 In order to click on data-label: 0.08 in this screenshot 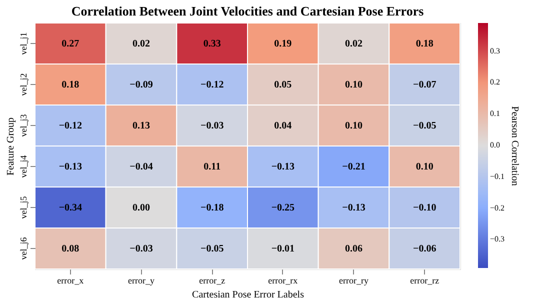, I will do `click(71, 249)`.